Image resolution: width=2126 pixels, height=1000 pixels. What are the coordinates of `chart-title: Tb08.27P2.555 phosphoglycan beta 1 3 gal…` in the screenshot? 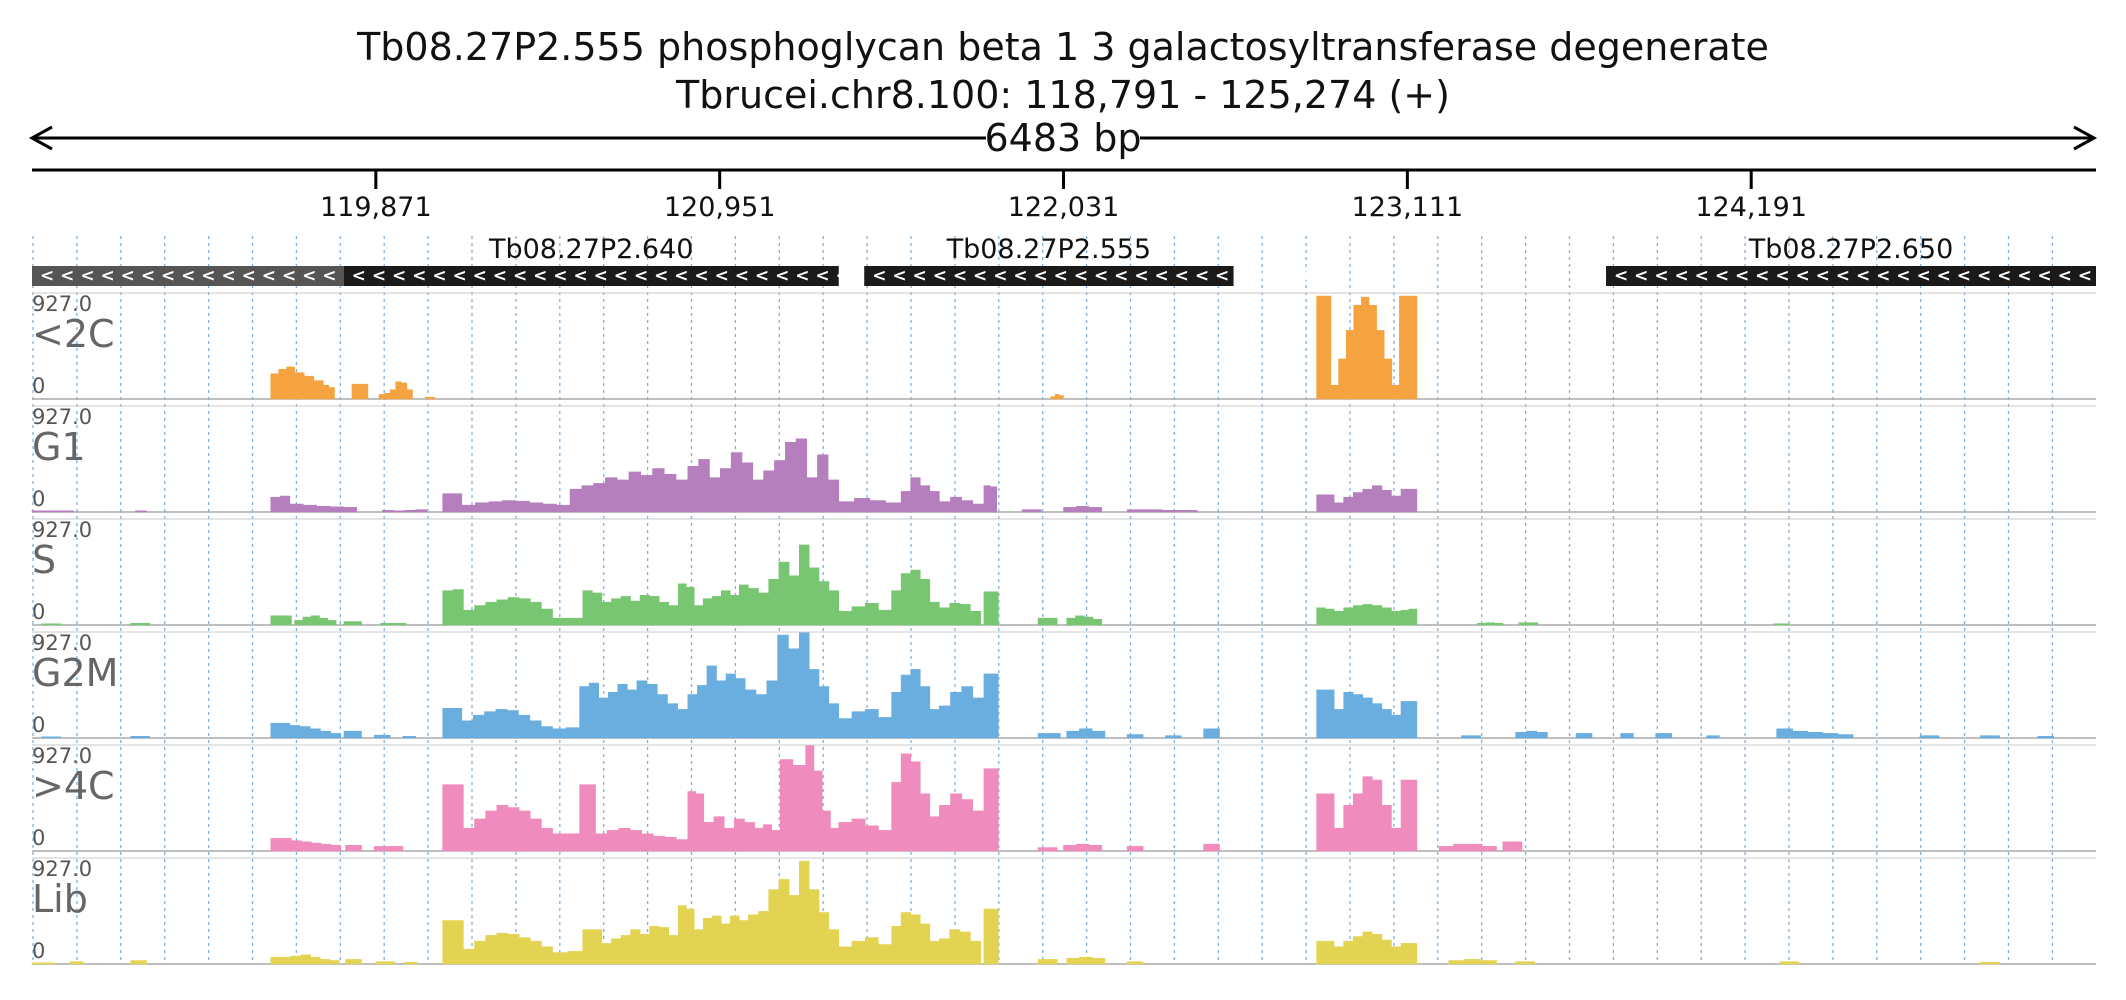 It's located at (1062, 47).